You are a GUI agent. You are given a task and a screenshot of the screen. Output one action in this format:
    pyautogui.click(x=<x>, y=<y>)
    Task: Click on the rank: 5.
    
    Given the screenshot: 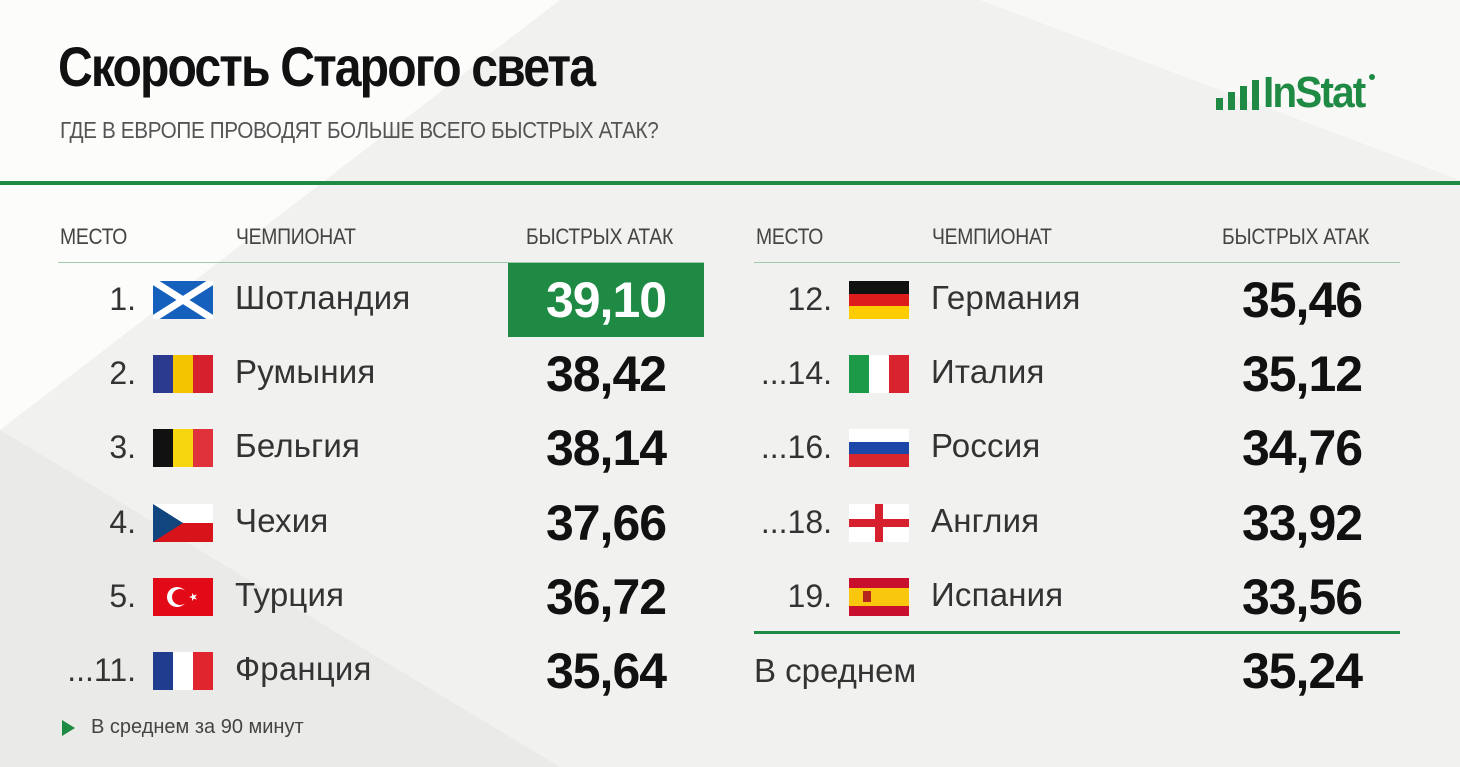 What is the action you would take?
    pyautogui.click(x=122, y=595)
    